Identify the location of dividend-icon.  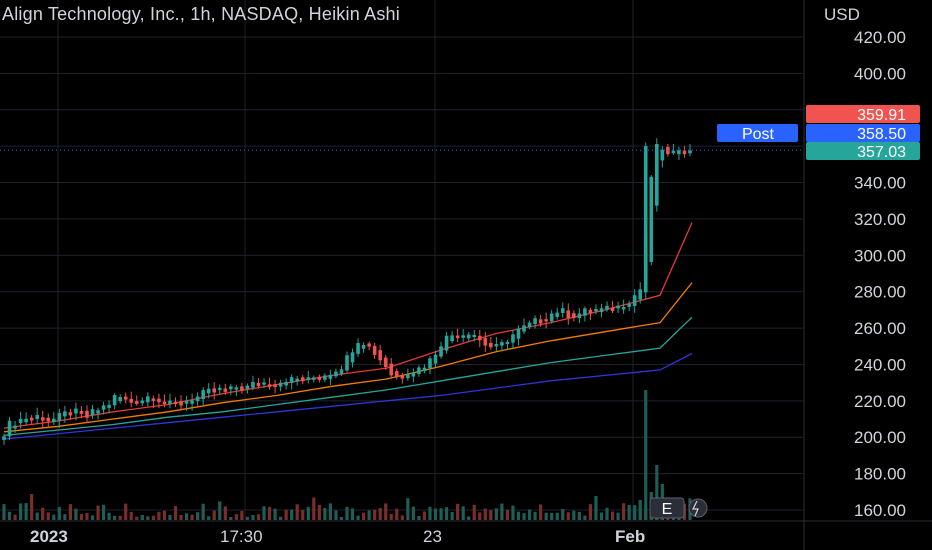
(698, 508).